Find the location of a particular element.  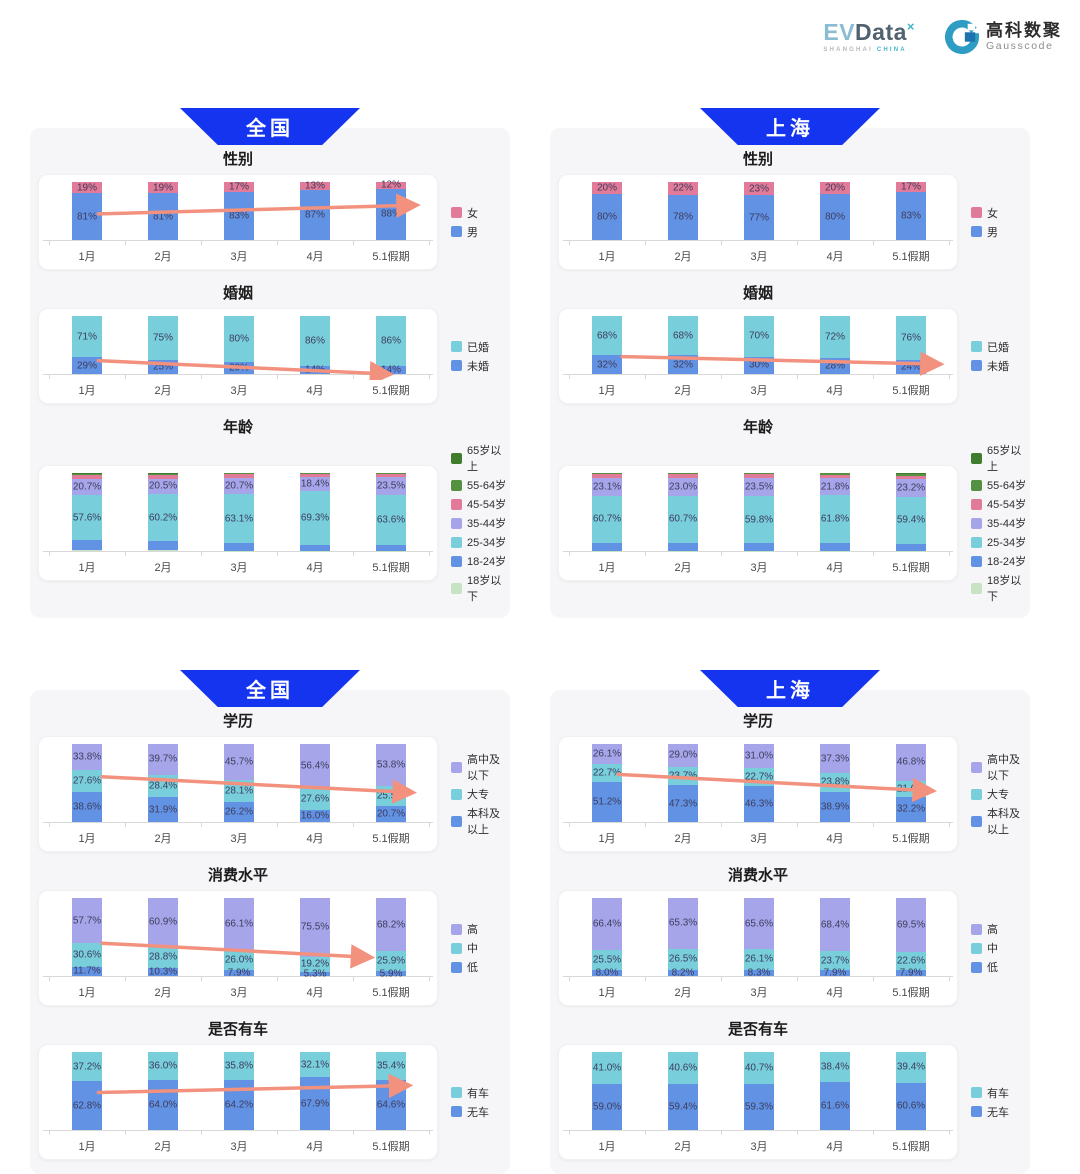

legend-label: 有车 is located at coordinates (478, 1093).